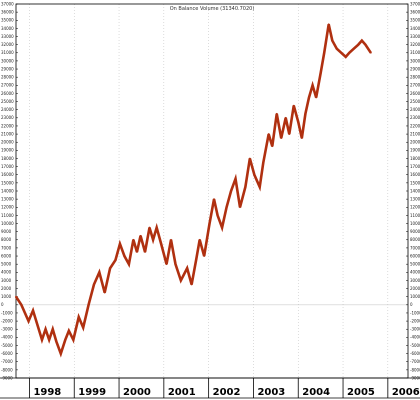 This screenshot has width=420, height=400. Describe the element at coordinates (415, 60) in the screenshot. I see `y-tick-label-right: 30000` at that location.